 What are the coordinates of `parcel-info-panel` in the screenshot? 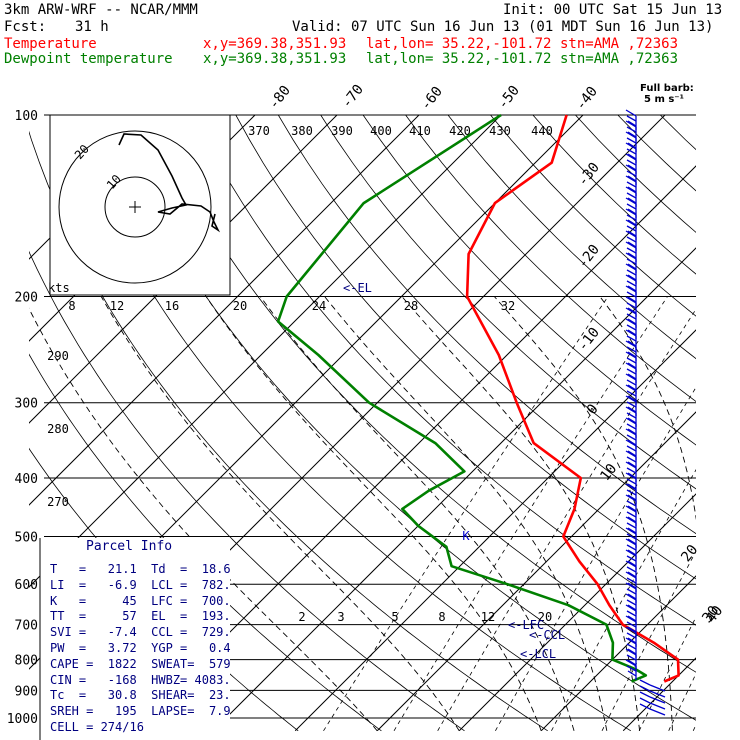 It's located at (135, 639).